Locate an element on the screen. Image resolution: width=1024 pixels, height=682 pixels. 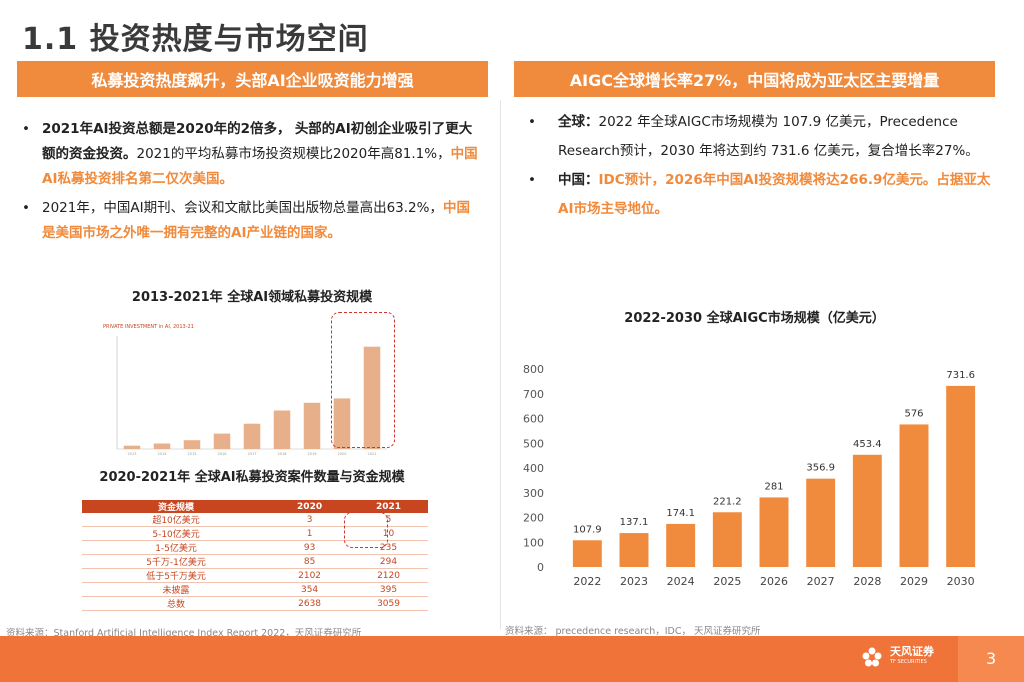
table-cell: 85 is located at coordinates (310, 561).